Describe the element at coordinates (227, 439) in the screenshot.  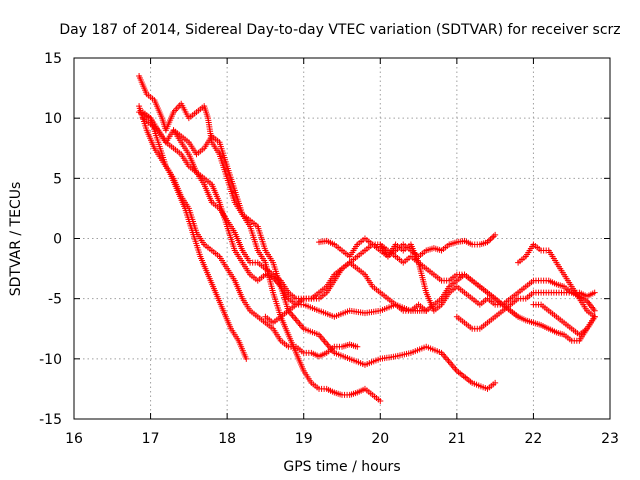
I see `x-tick-label: 18` at that location.